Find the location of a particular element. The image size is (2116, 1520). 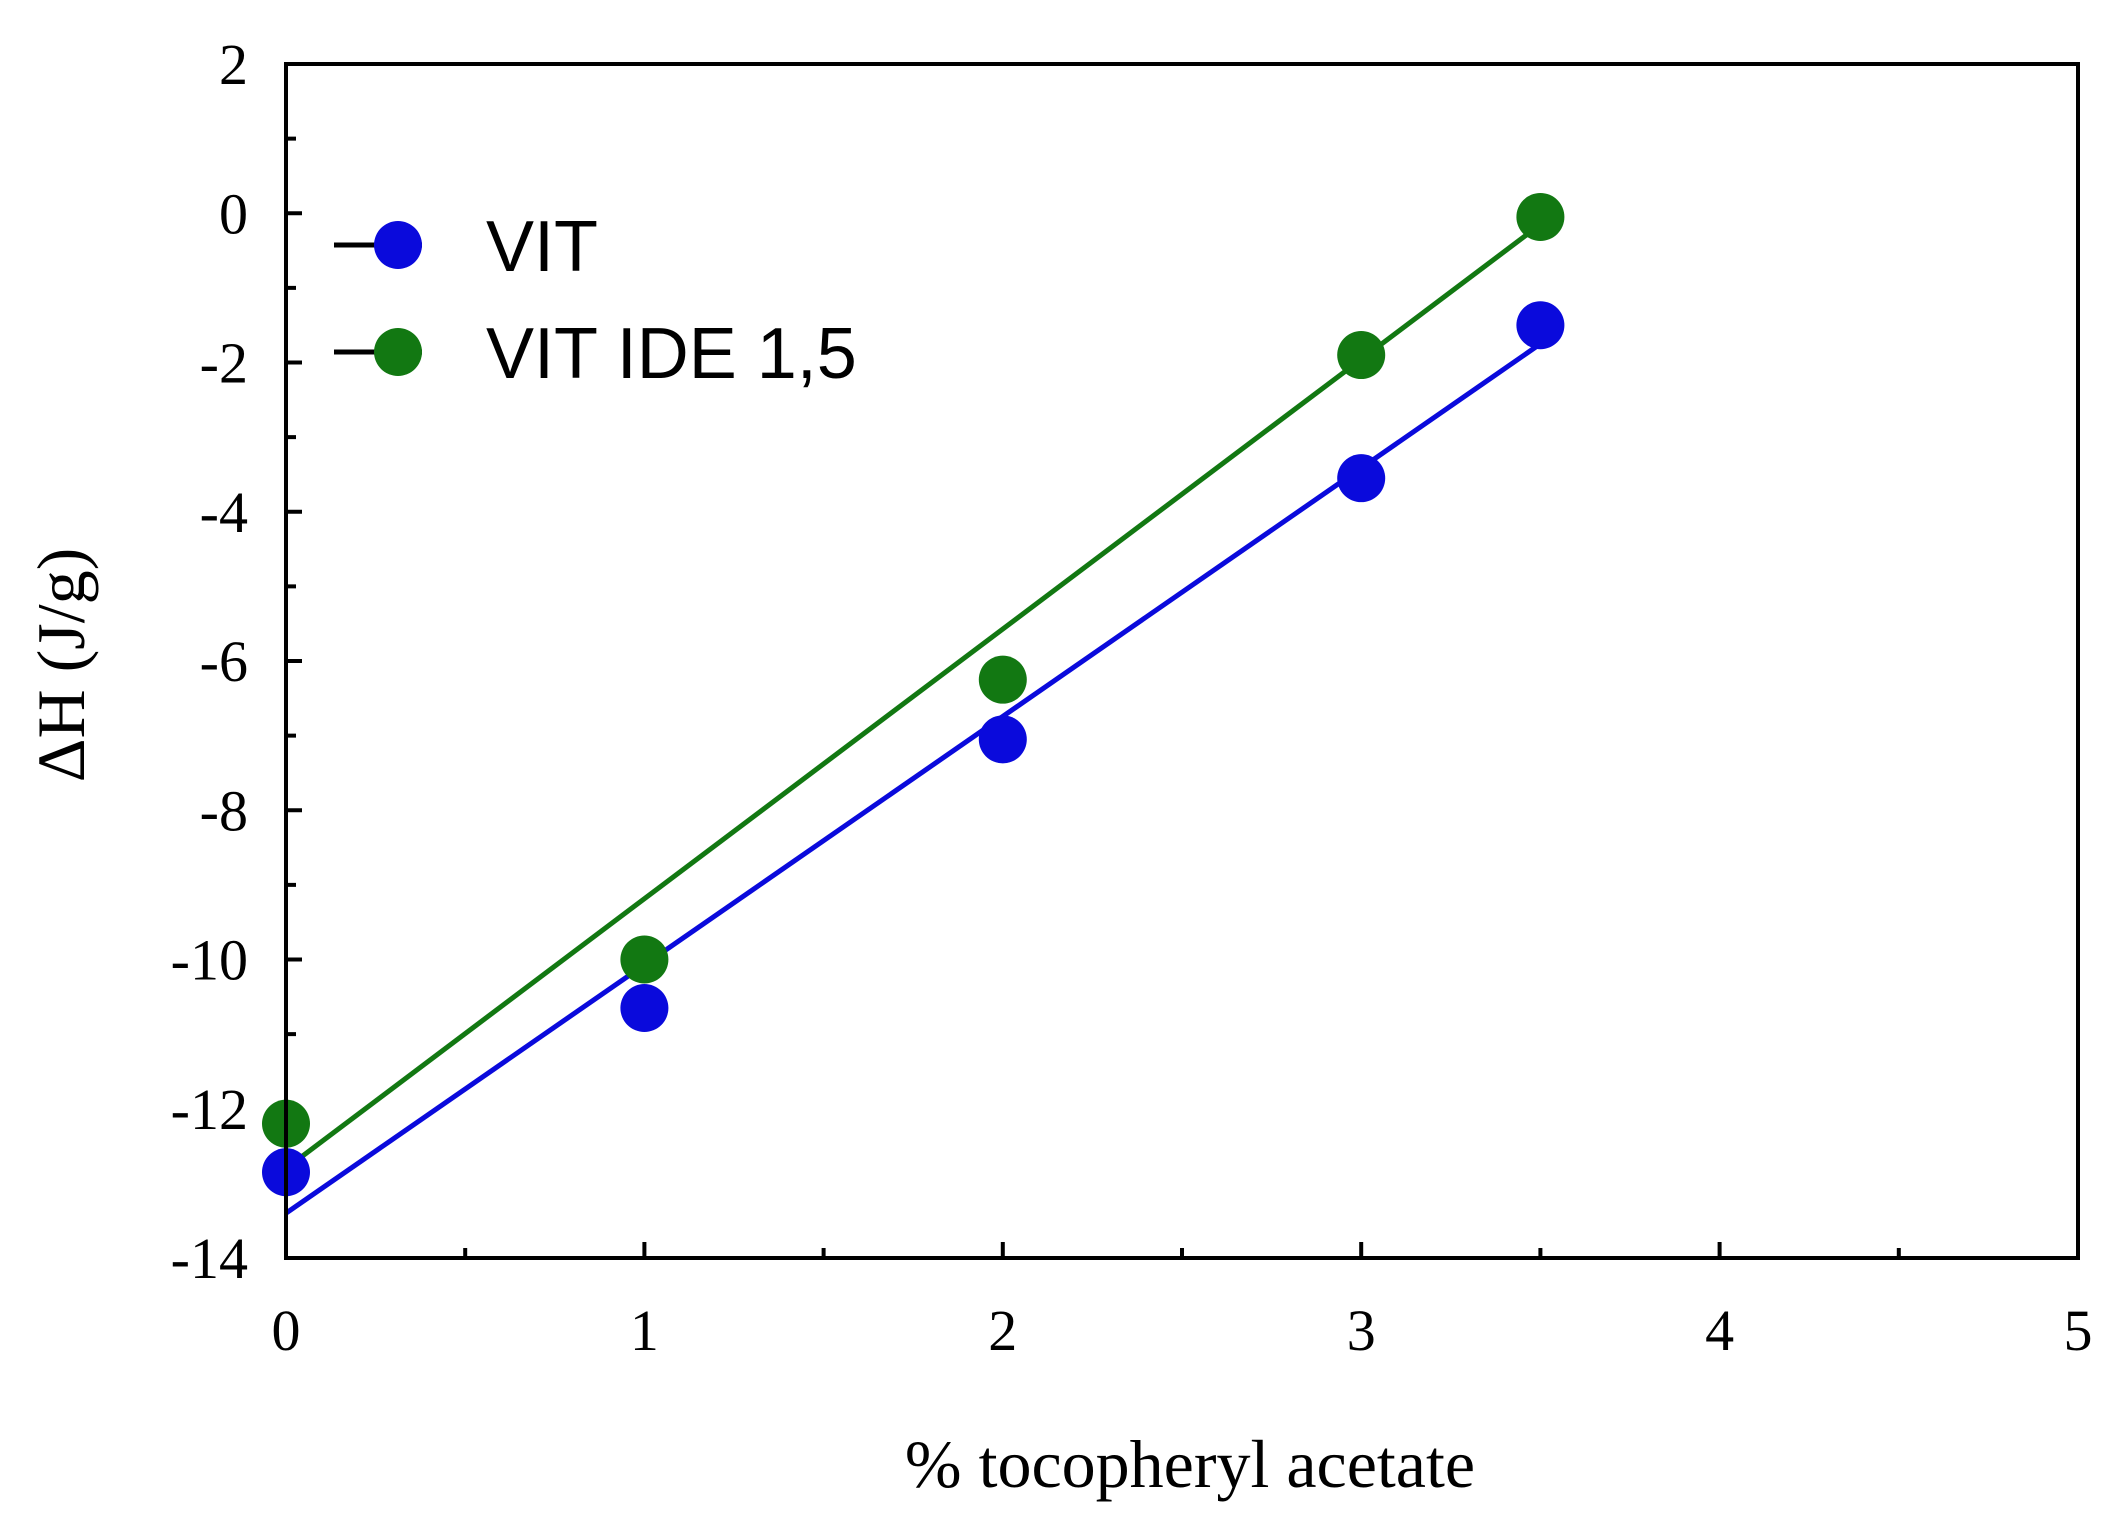

legend-label-vit: VIT is located at coordinates (542, 247).